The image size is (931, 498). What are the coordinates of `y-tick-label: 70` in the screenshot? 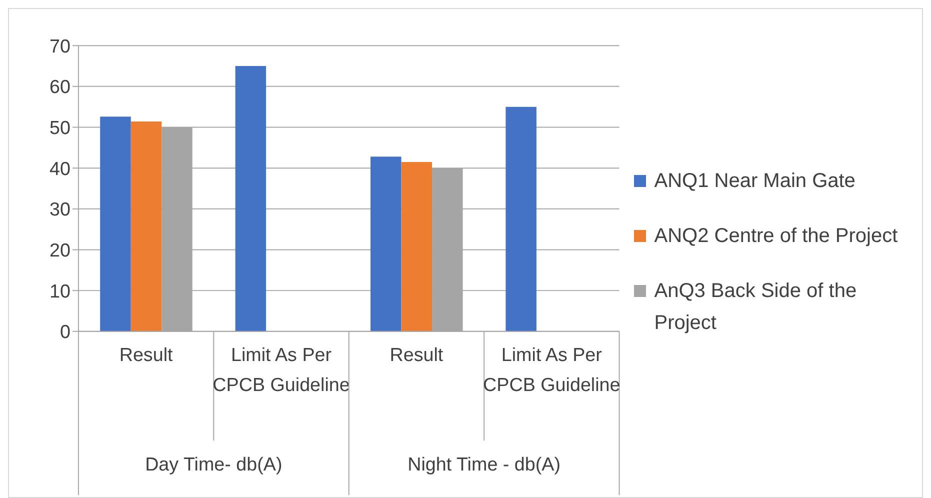 It's located at (60, 45).